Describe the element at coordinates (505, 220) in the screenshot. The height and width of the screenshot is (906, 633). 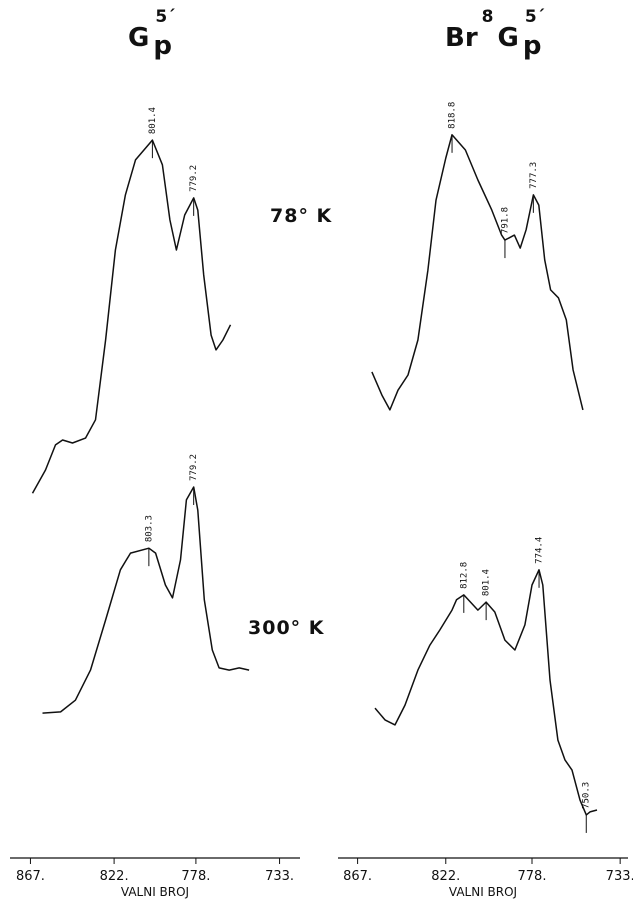
I see `peak-label: 791.8` at that location.